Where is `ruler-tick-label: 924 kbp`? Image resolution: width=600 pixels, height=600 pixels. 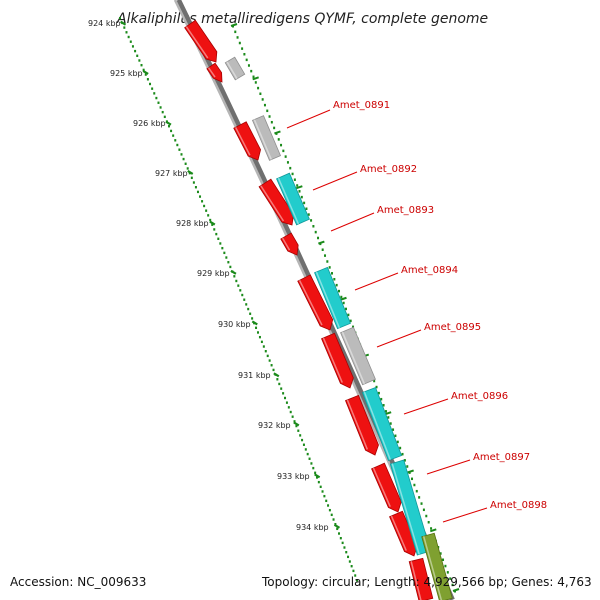 ruler-tick-label: 924 kbp is located at coordinates (104, 23).